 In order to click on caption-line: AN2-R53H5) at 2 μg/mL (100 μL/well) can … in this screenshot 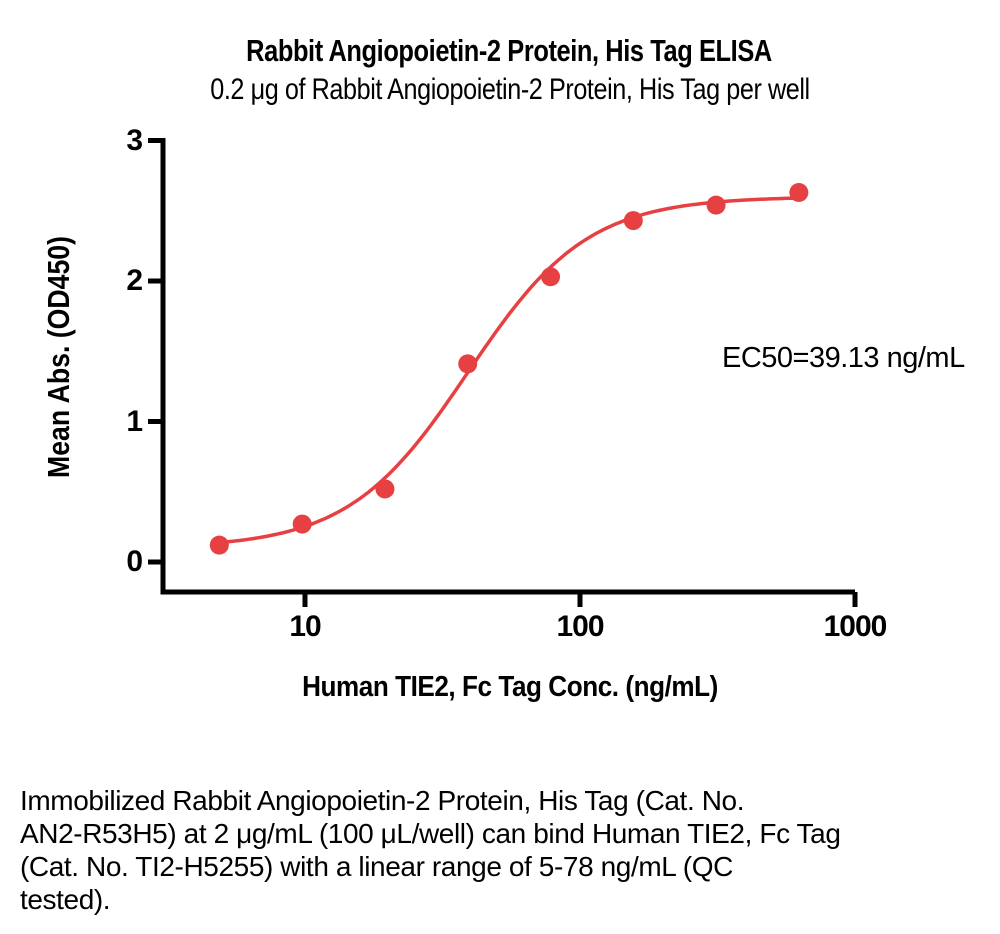, I will do `click(430, 833)`.